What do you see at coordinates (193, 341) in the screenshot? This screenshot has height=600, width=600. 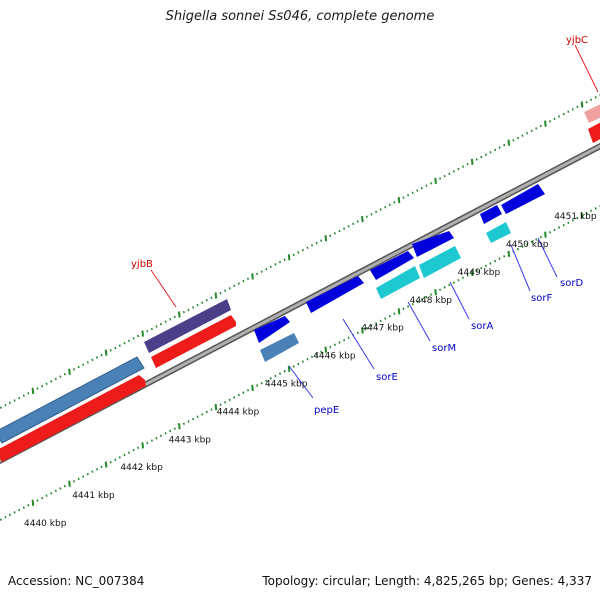 I see `feature-yjbB-red` at bounding box center [193, 341].